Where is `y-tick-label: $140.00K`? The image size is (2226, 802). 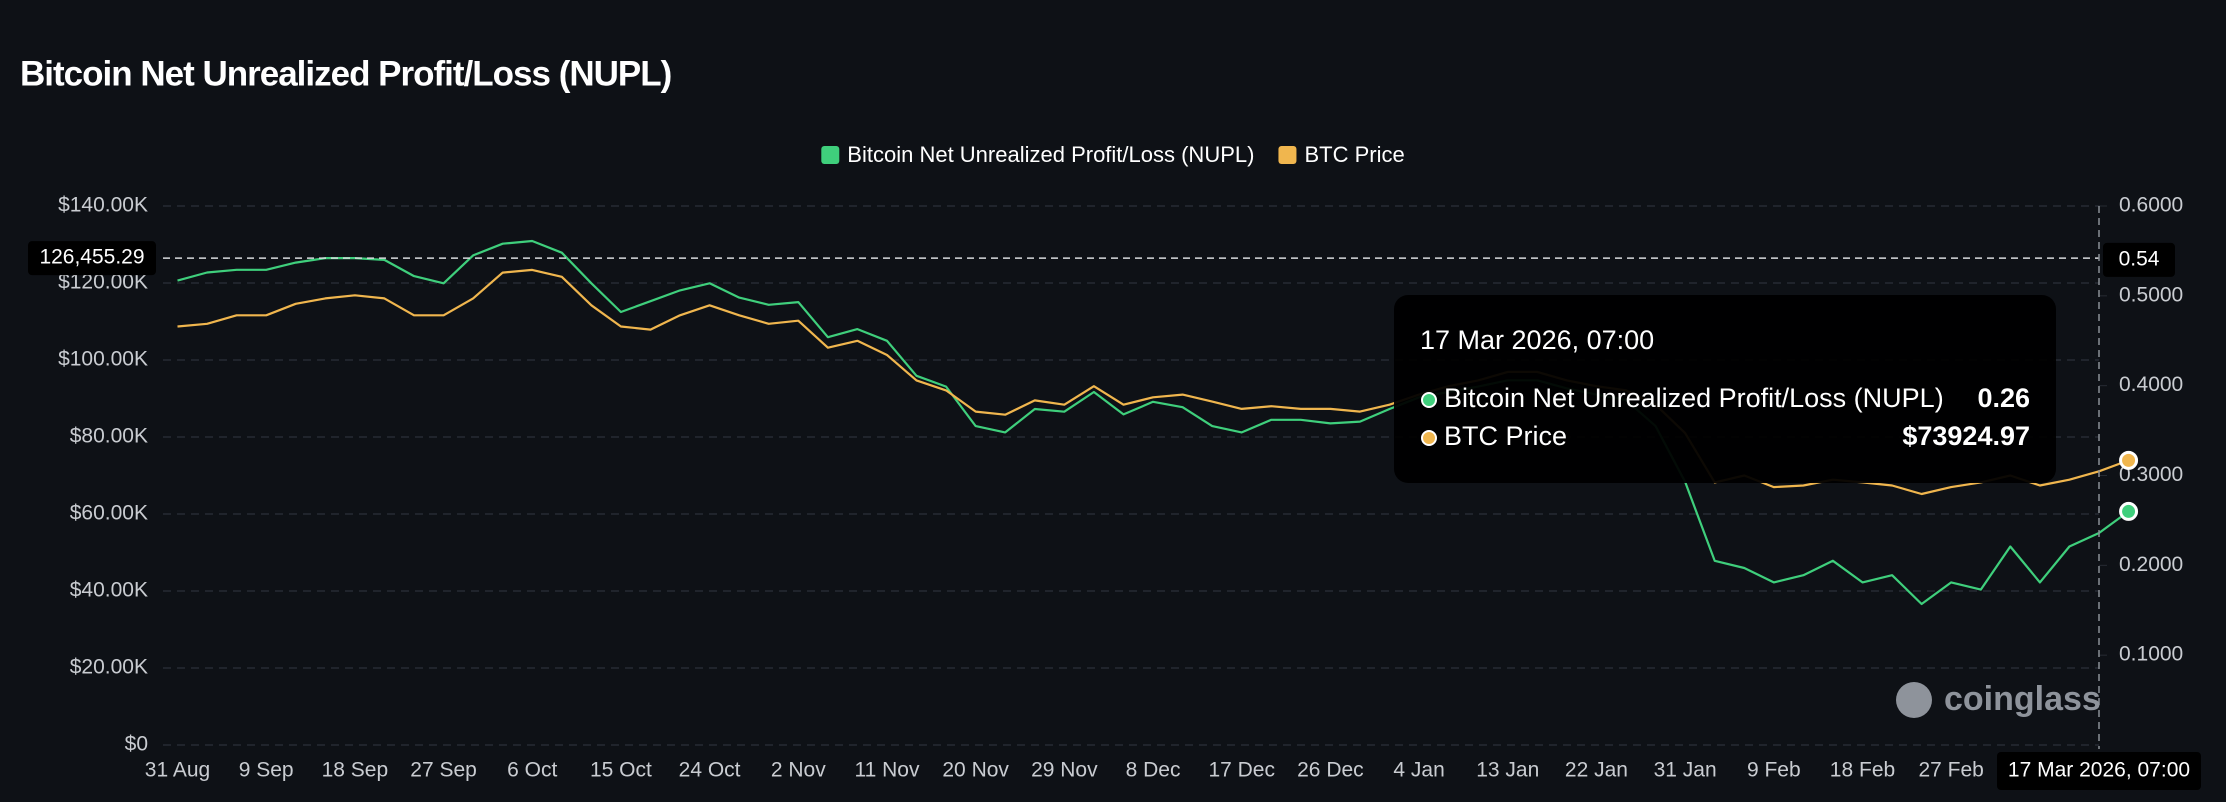 y-tick-label: $140.00K is located at coordinates (103, 205).